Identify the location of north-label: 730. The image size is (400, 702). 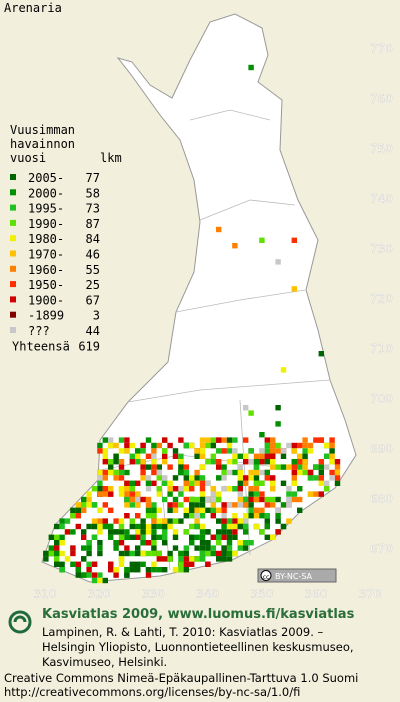
(381, 249).